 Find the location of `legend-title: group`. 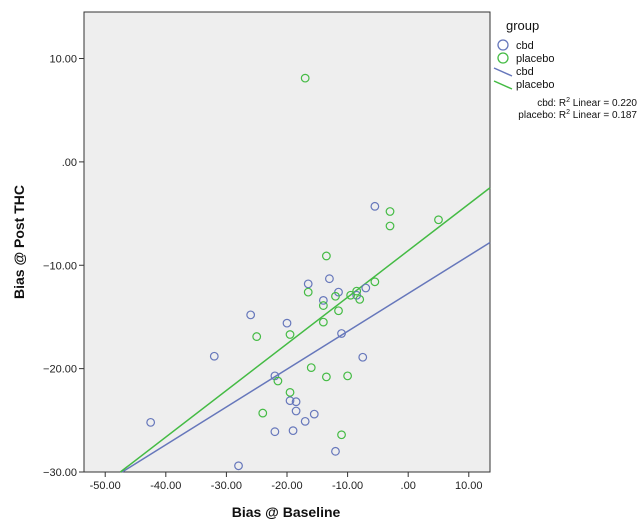

legend-title: group is located at coordinates (522, 25).